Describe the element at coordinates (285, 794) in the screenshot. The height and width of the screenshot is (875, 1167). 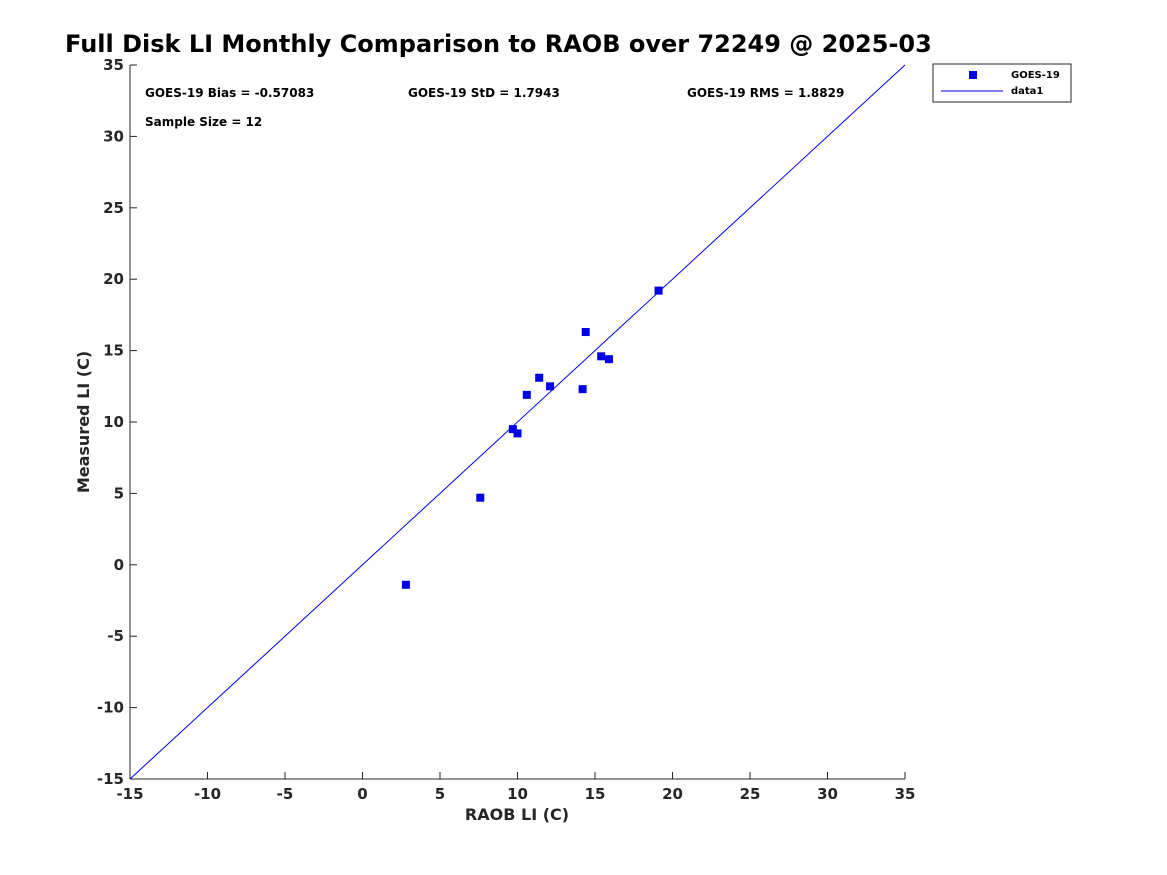
I see `x-tick-label: -5` at that location.